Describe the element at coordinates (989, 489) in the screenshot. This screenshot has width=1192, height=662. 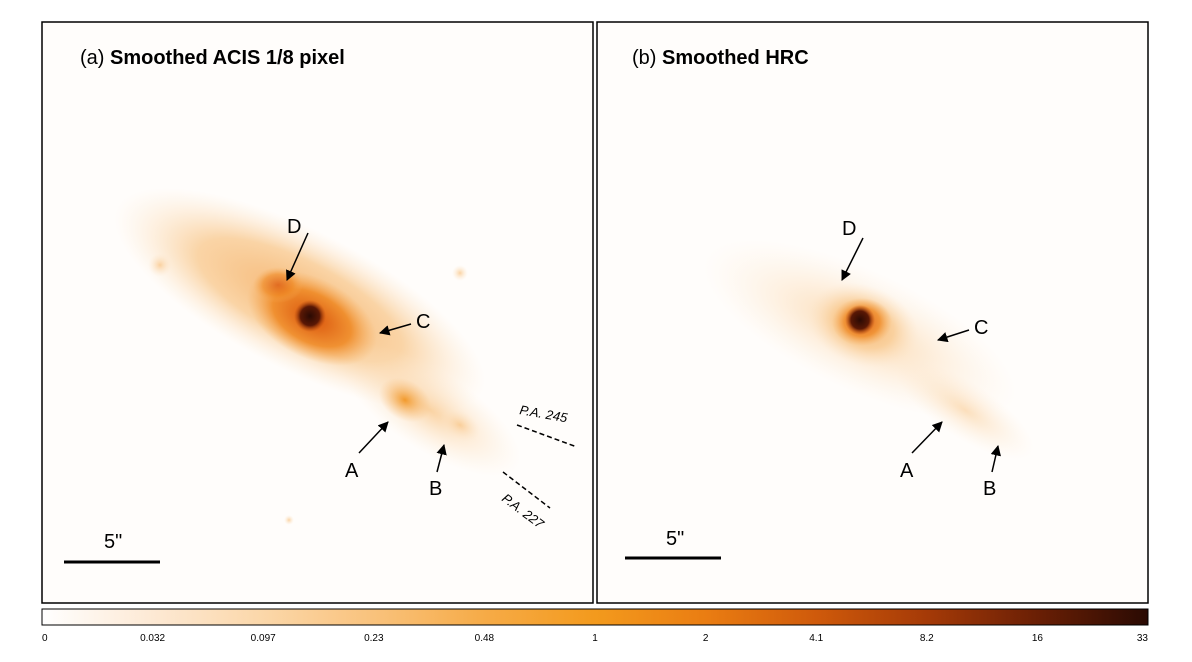
I see `panel-b-label-b: B` at that location.